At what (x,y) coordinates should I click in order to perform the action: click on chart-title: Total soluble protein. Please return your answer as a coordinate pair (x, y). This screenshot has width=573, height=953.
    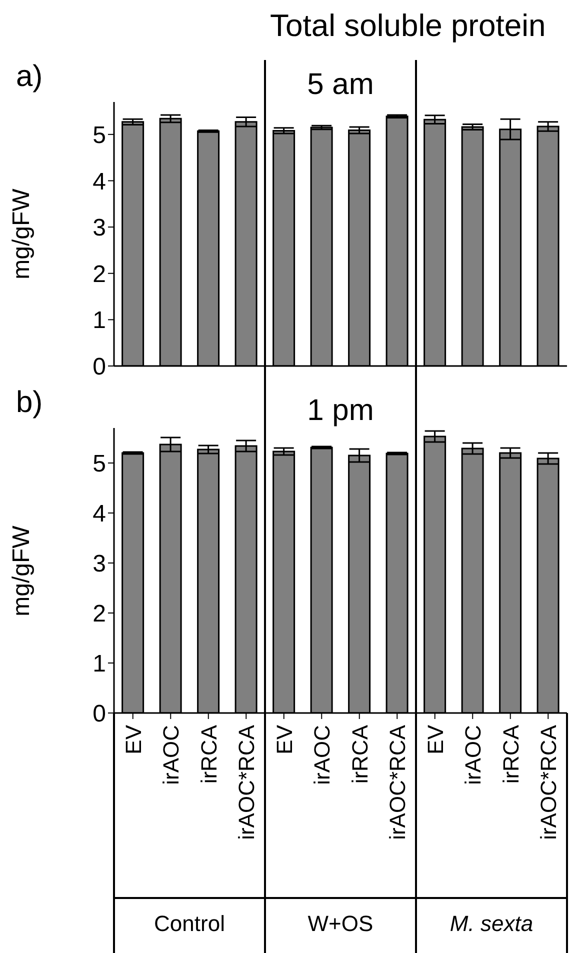
    Looking at the image, I should click on (408, 26).